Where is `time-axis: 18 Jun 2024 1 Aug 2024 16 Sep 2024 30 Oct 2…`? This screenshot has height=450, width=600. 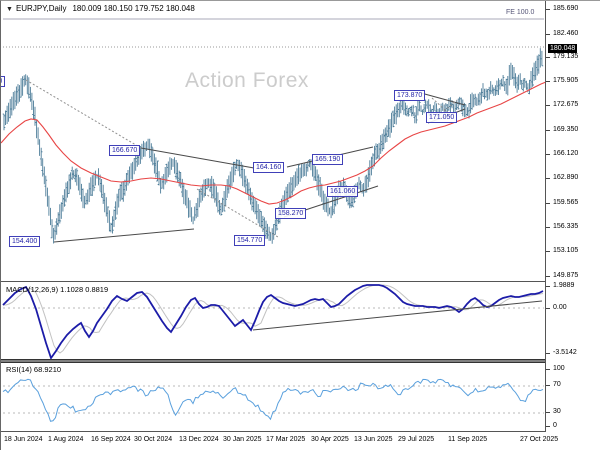 time-axis: 18 Jun 2024 1 Aug 2024 16 Sep 2024 30 Oct 2… is located at coordinates (300, 441).